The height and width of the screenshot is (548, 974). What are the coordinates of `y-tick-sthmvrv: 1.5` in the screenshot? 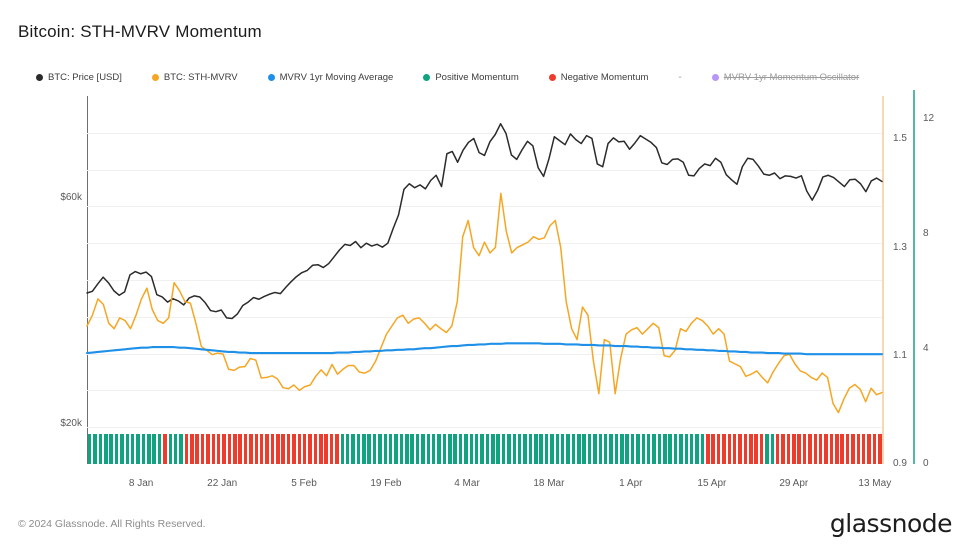 It's located at (900, 139).